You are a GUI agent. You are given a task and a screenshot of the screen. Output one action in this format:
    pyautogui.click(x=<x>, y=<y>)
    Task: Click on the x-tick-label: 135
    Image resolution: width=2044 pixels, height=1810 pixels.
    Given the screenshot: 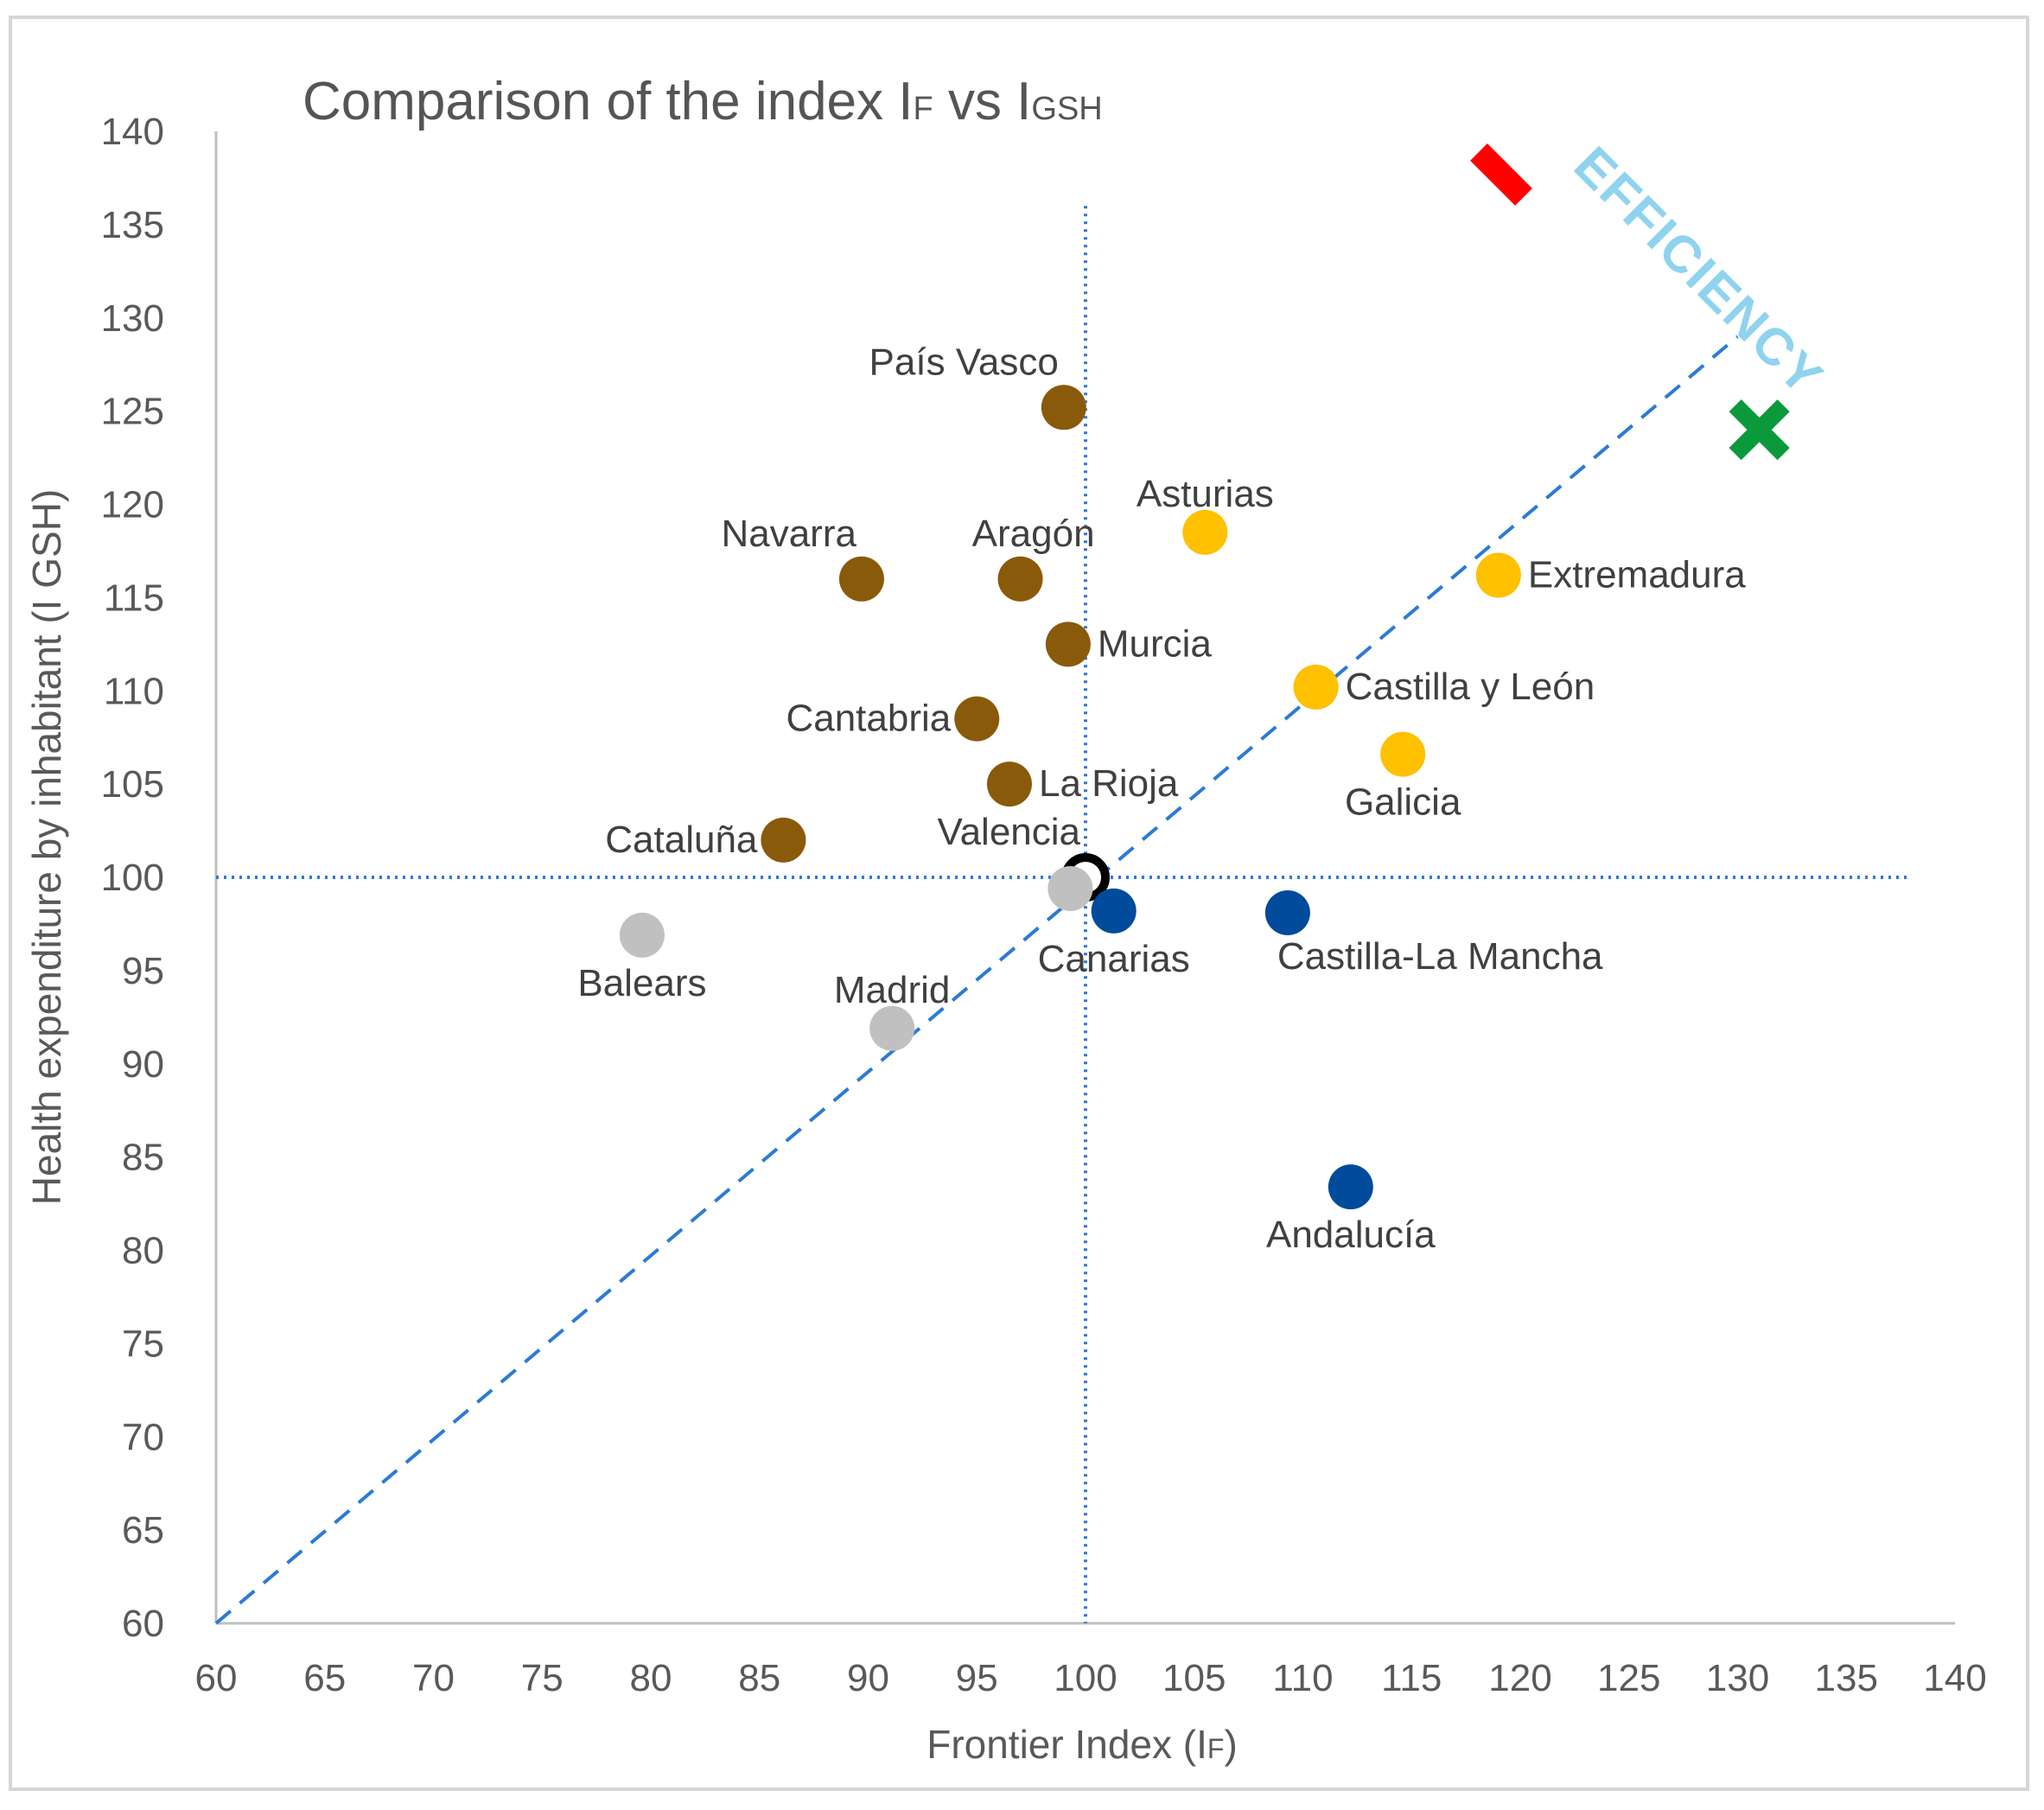 What is the action you would take?
    pyautogui.click(x=1846, y=1678)
    